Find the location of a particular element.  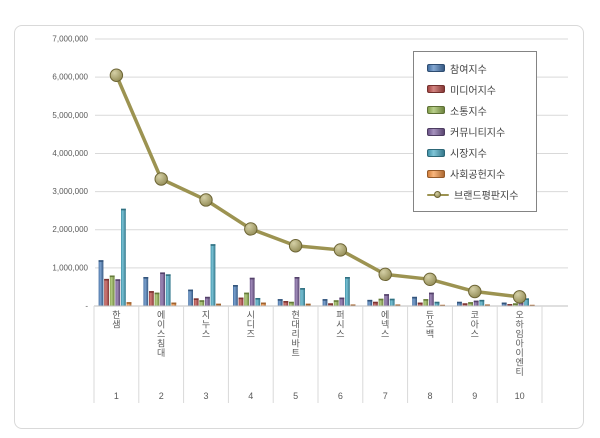

bar-s3-c1 is located at coordinates (162, 289).